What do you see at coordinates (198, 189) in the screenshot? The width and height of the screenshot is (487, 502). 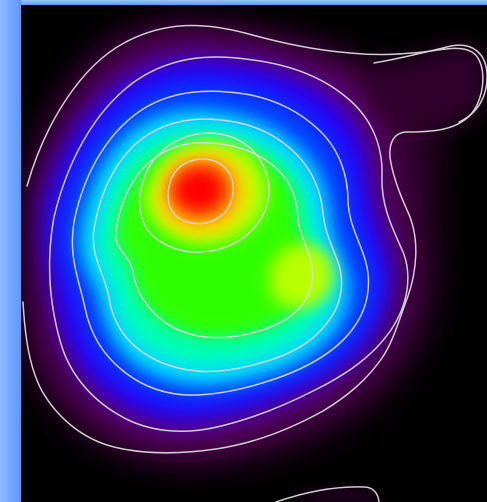 I see `red-peak-region` at bounding box center [198, 189].